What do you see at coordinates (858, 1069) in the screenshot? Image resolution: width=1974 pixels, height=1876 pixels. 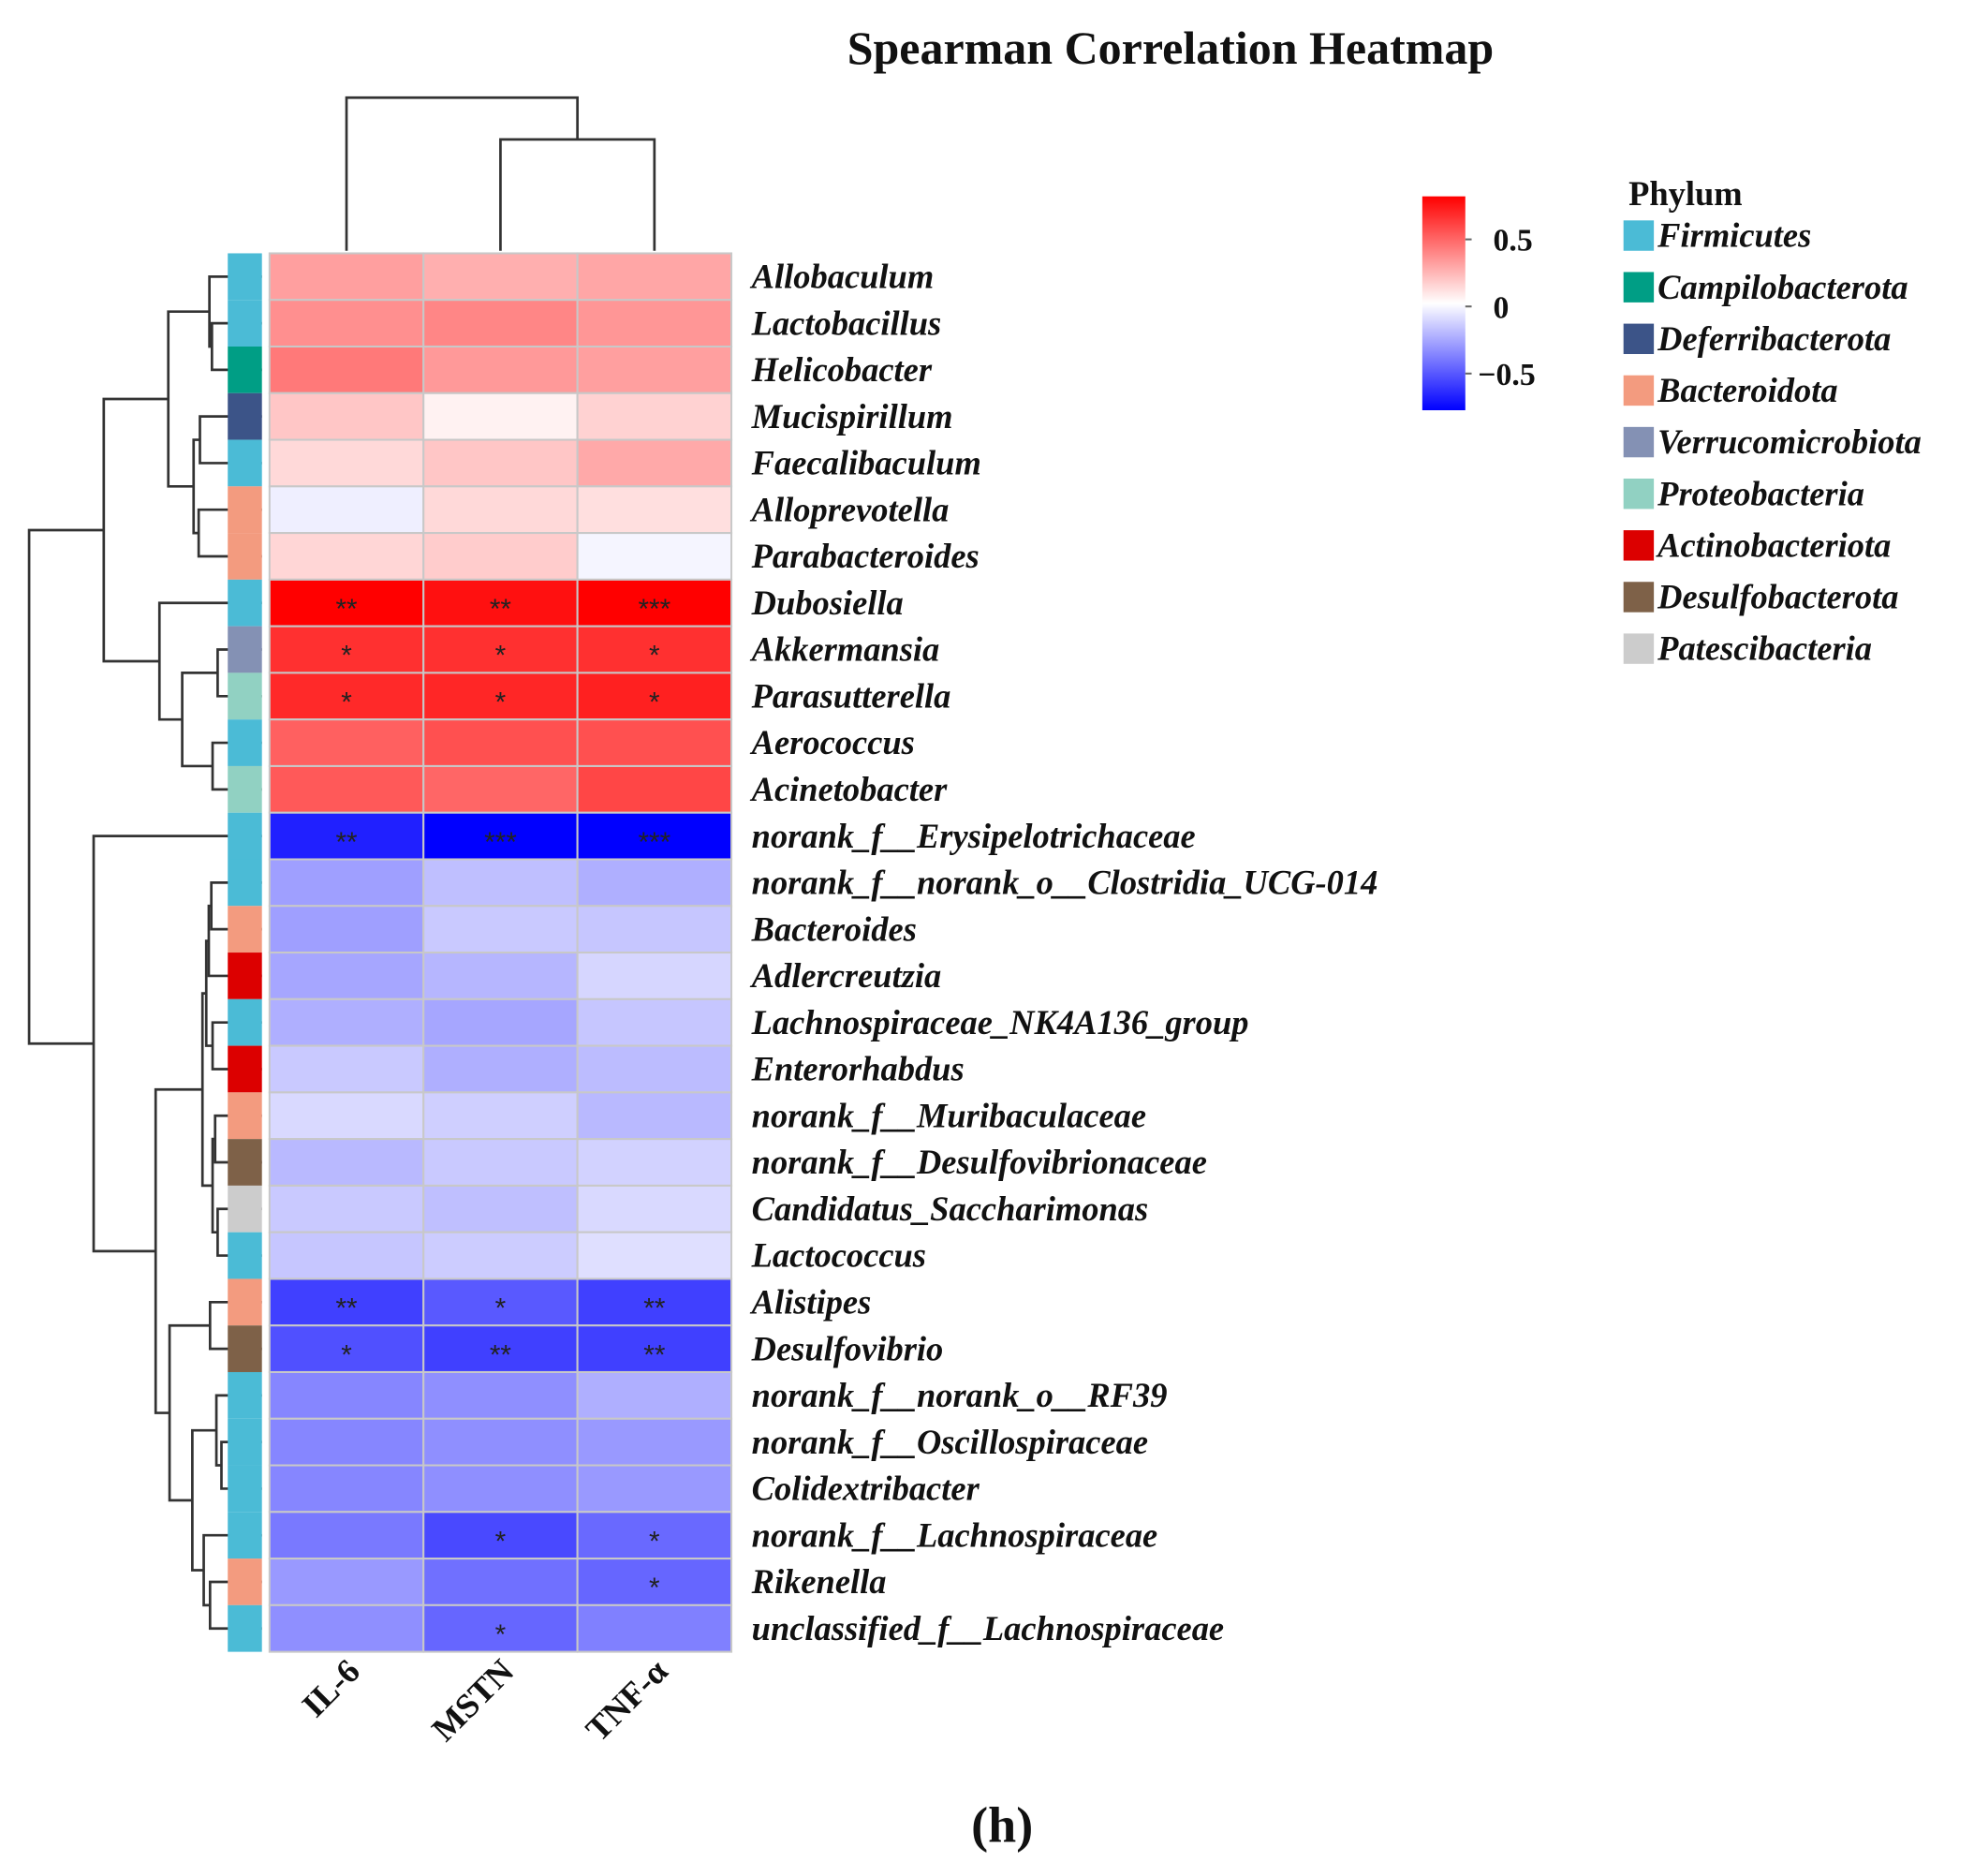 I see `row-label: Enterorhabdus` at bounding box center [858, 1069].